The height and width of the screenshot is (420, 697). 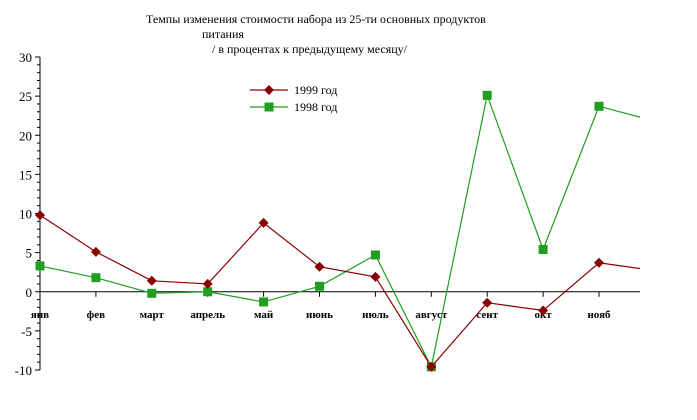 I want to click on y-tick-label: 0, so click(x=29, y=292).